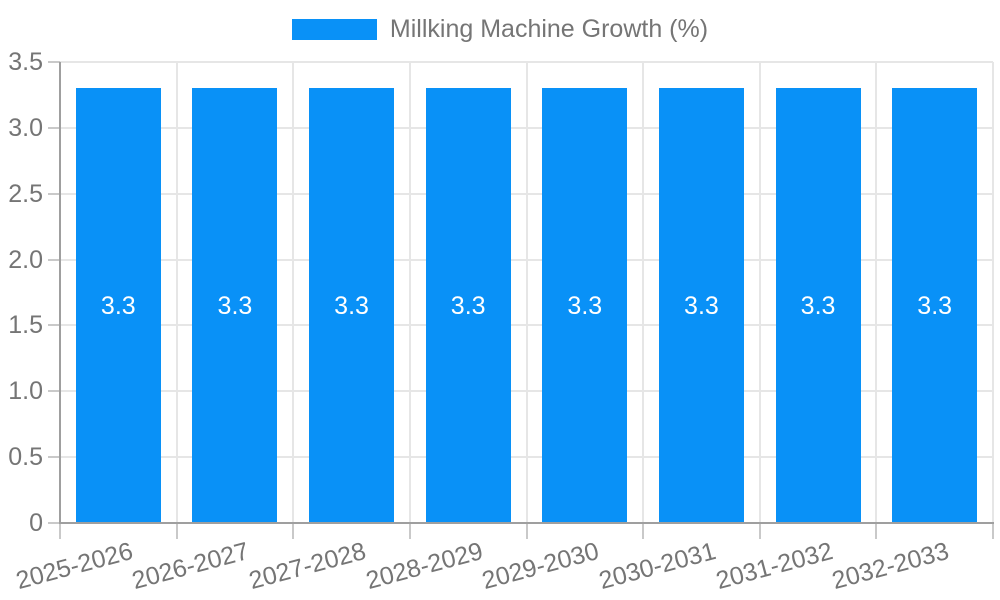 The width and height of the screenshot is (1000, 600). What do you see at coordinates (307, 566) in the screenshot?
I see `x-tick-label: 2027-2028` at bounding box center [307, 566].